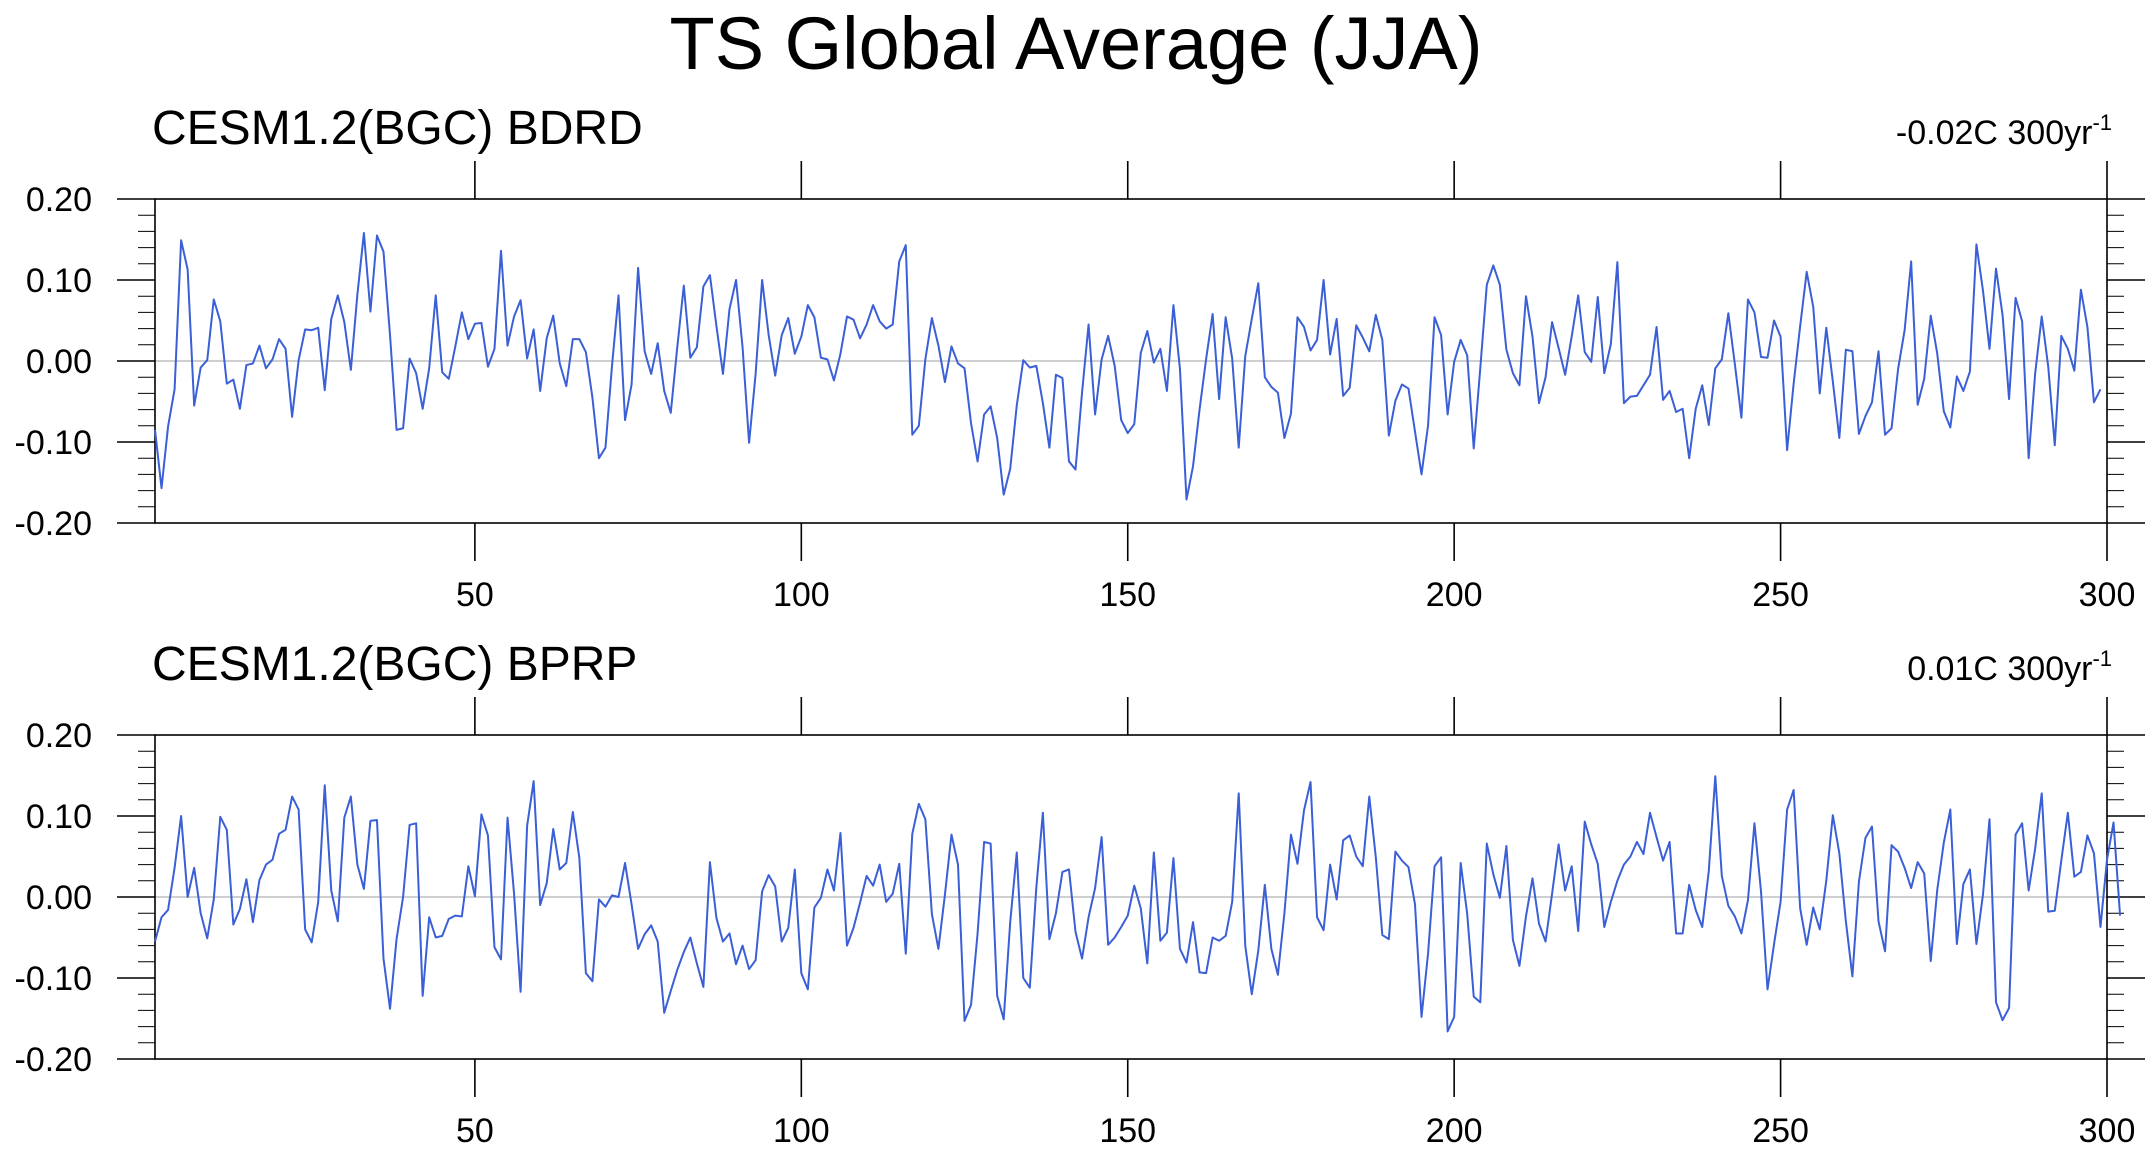 The width and height of the screenshot is (2152, 1157). What do you see at coordinates (2004, 131) in the screenshot?
I see `trend-label: -0.02C 300yr-1` at bounding box center [2004, 131].